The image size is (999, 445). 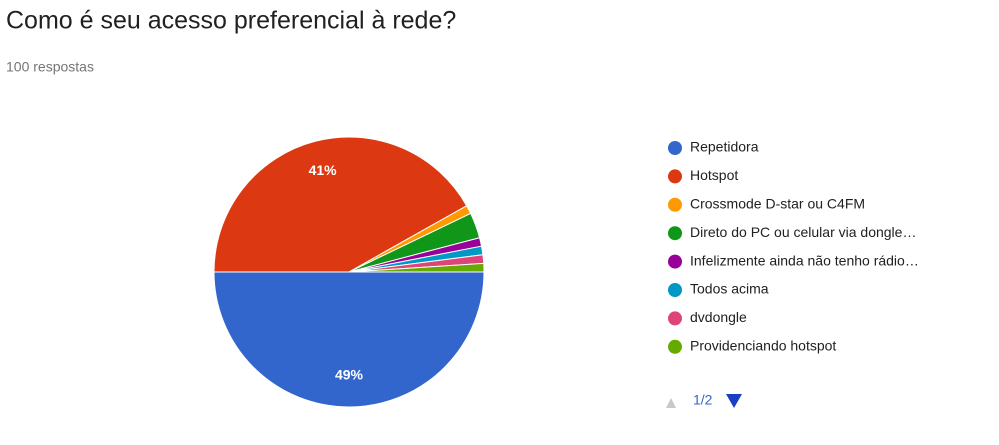 I want to click on response-count: 100 respostas, so click(x=50, y=67).